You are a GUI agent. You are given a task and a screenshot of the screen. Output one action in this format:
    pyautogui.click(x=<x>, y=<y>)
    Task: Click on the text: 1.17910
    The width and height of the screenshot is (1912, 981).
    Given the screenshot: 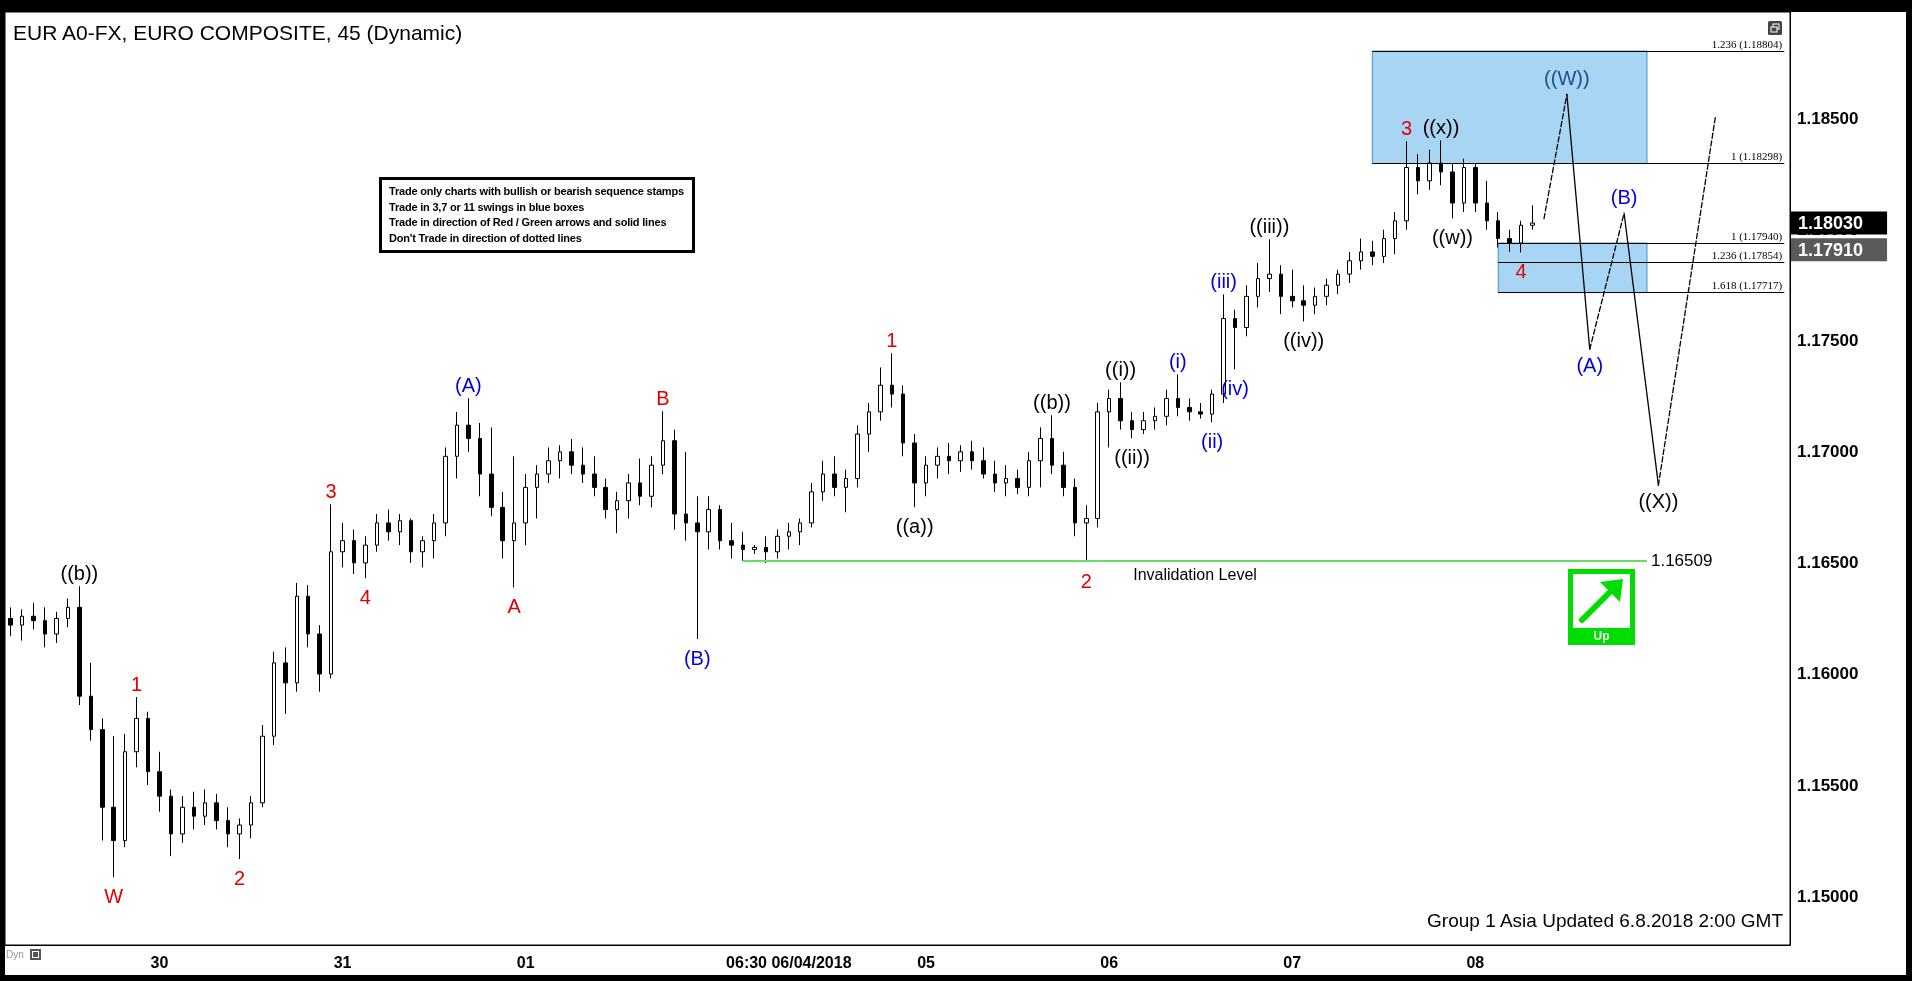 What is the action you would take?
    pyautogui.click(x=1831, y=249)
    